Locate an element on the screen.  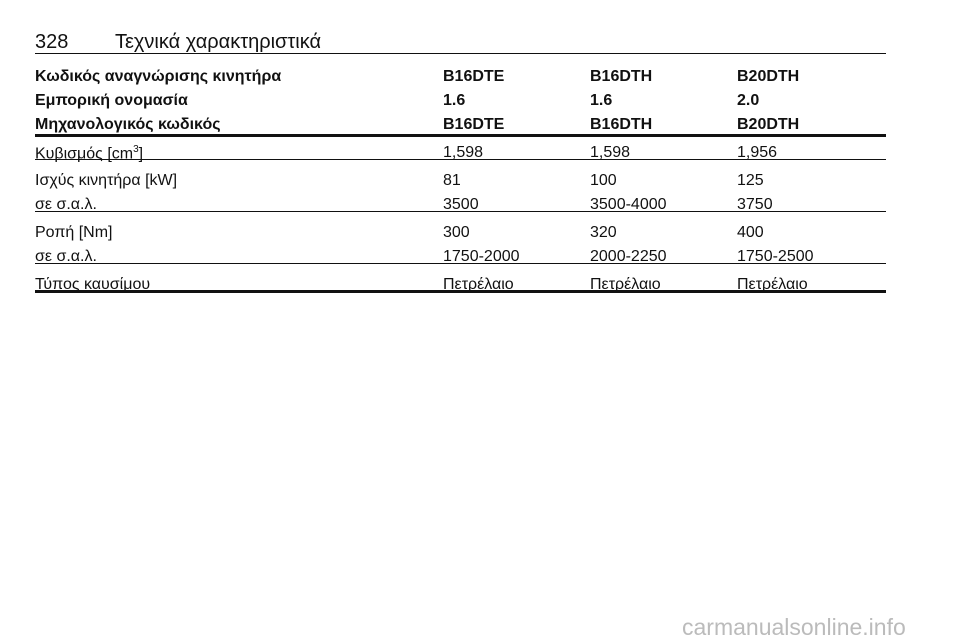
table-cell: 2000-2250 is located at coordinates (628, 256).